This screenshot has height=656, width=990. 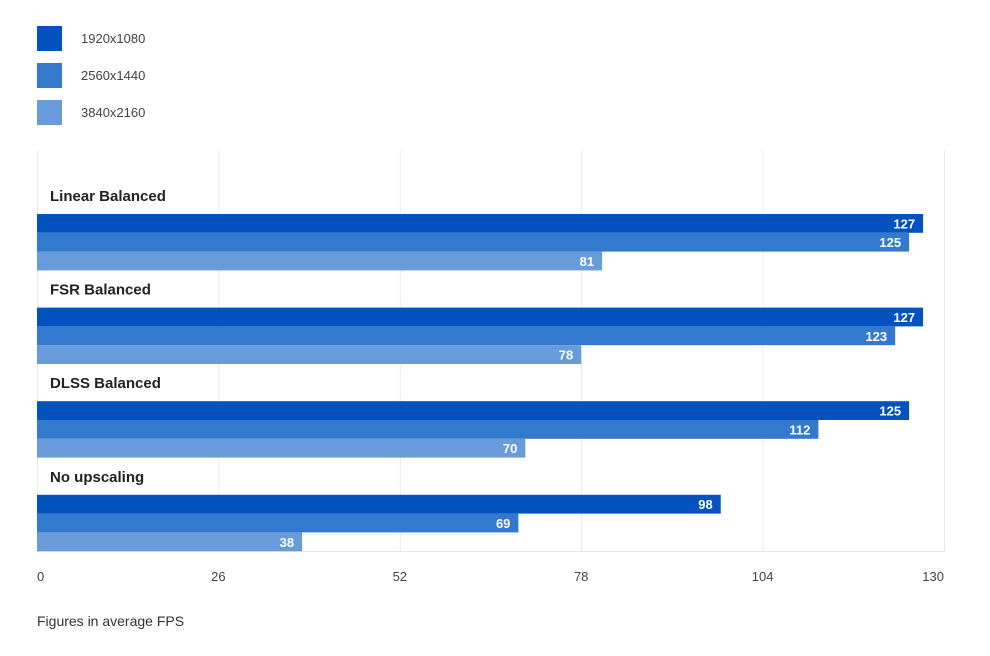 I want to click on legend-label: 2560x1440, so click(x=113, y=75).